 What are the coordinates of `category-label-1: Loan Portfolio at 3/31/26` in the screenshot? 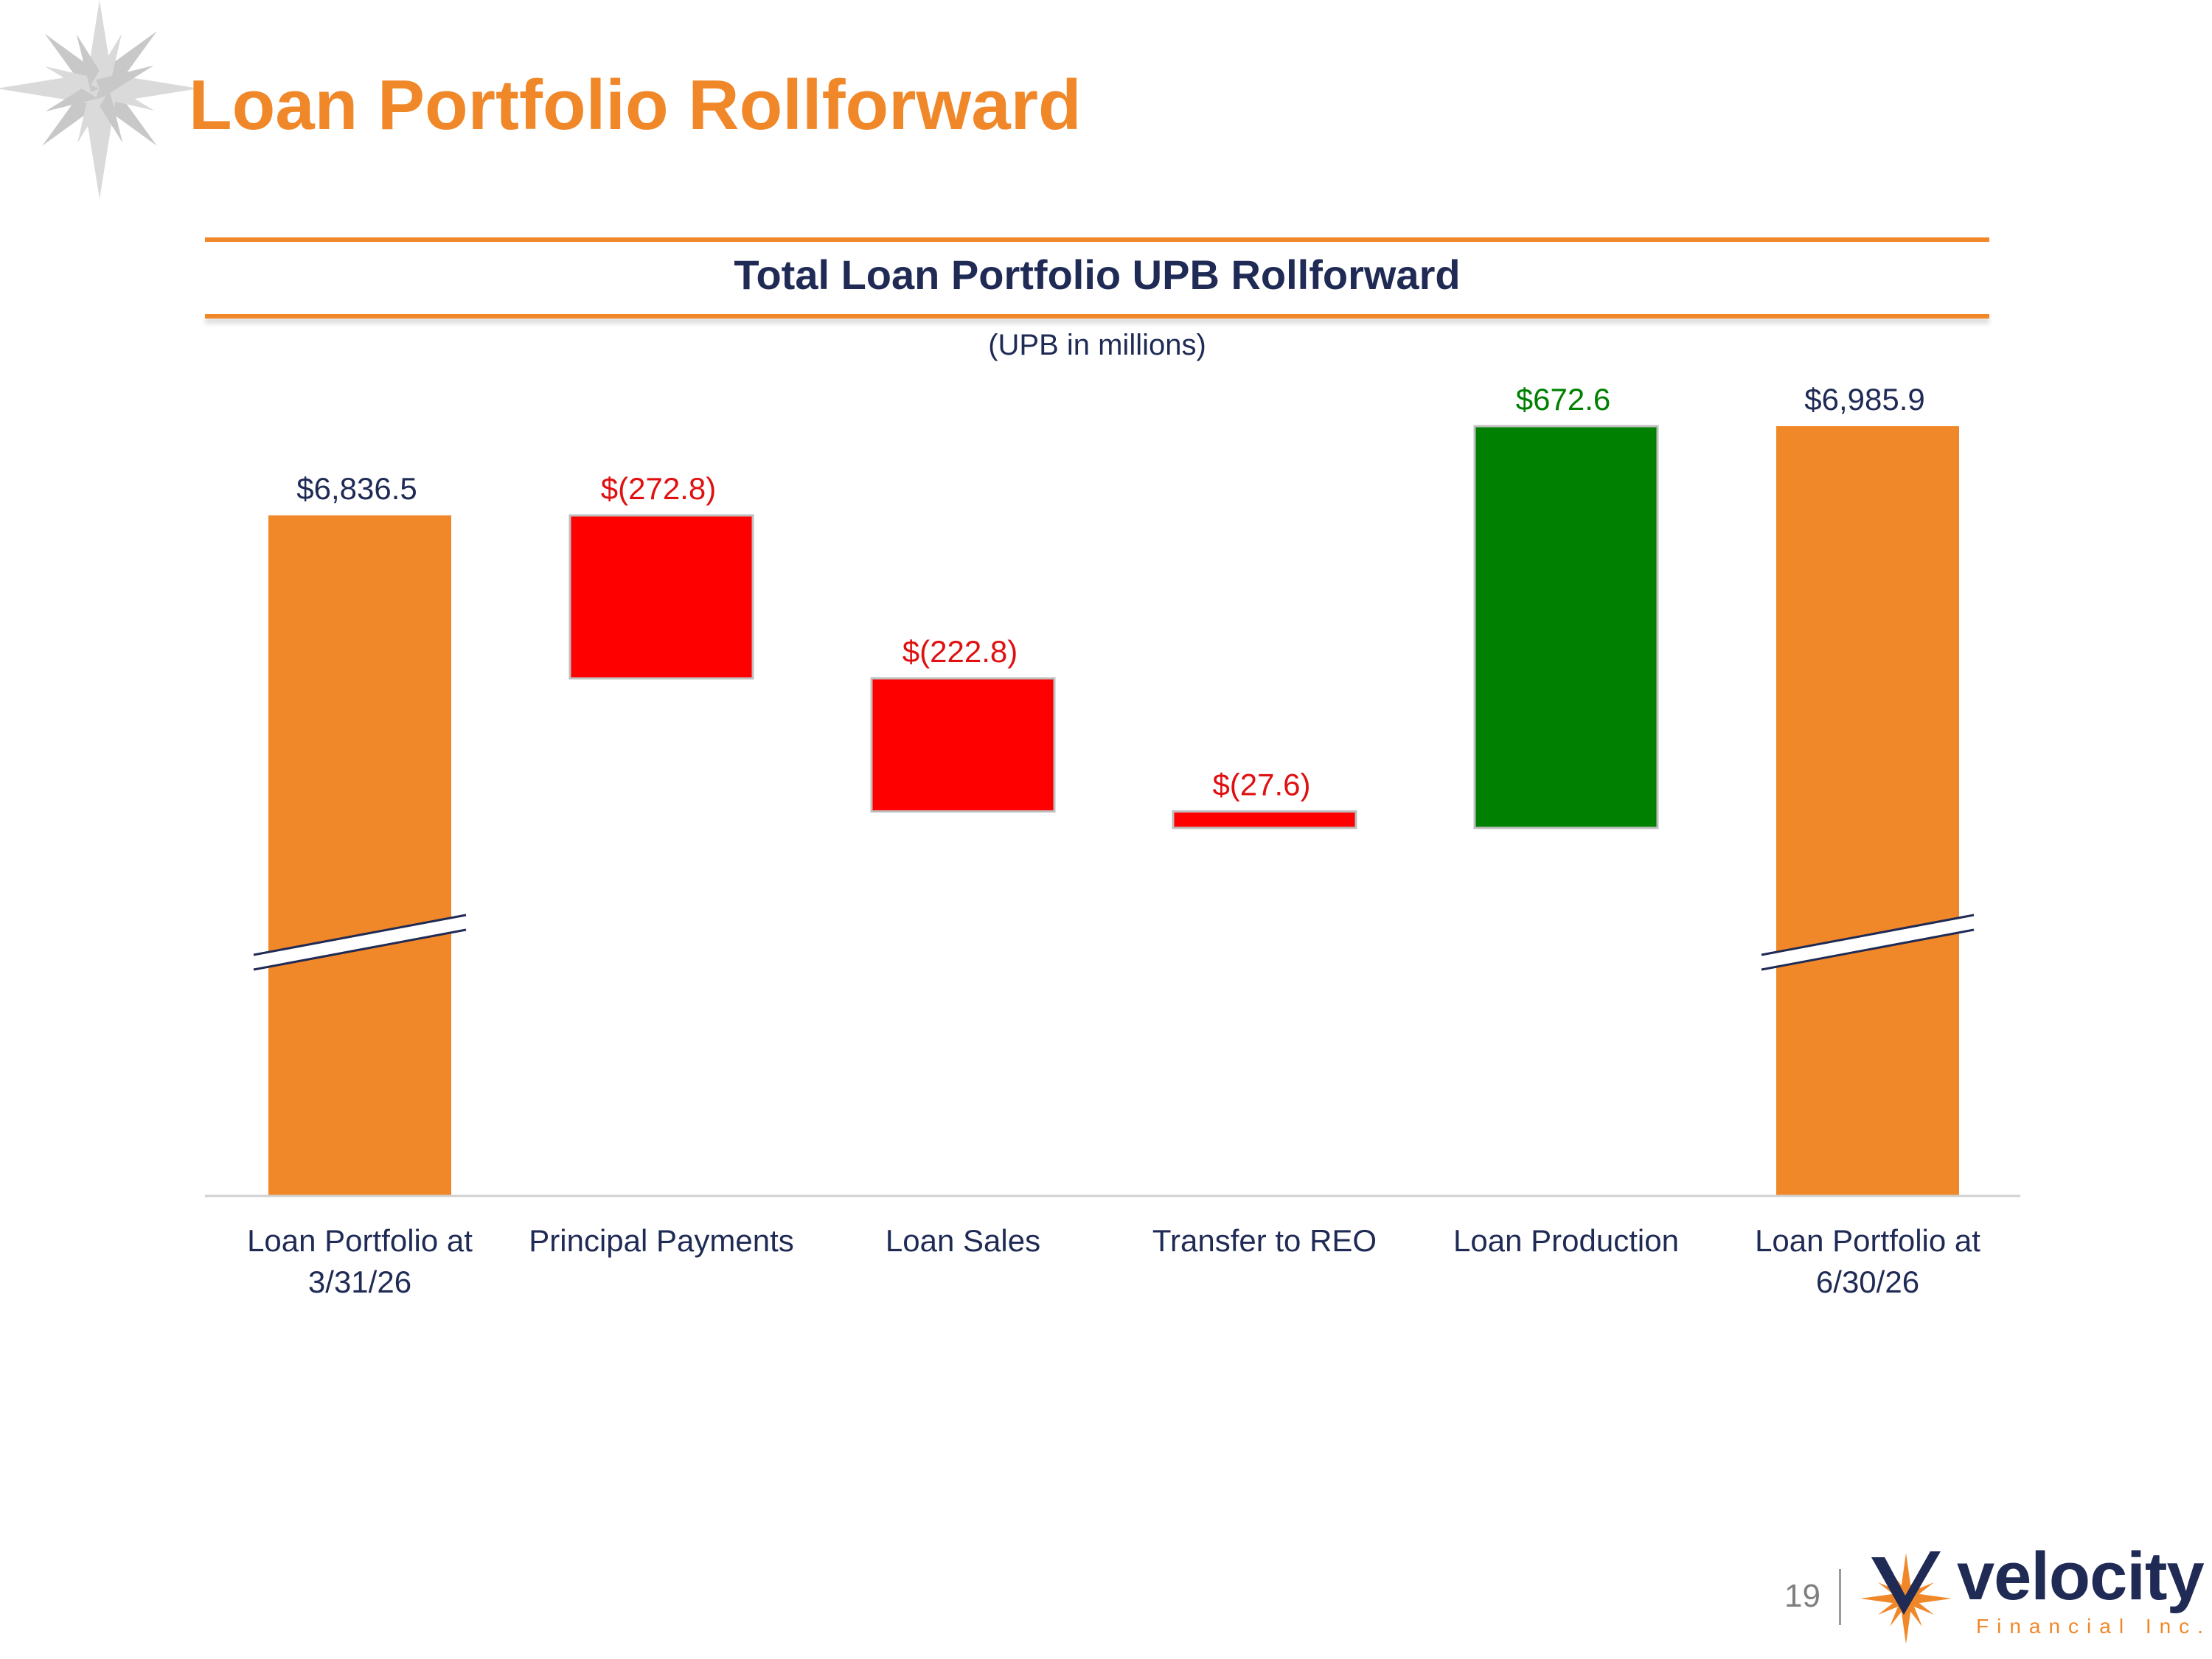 It's located at (360, 1261).